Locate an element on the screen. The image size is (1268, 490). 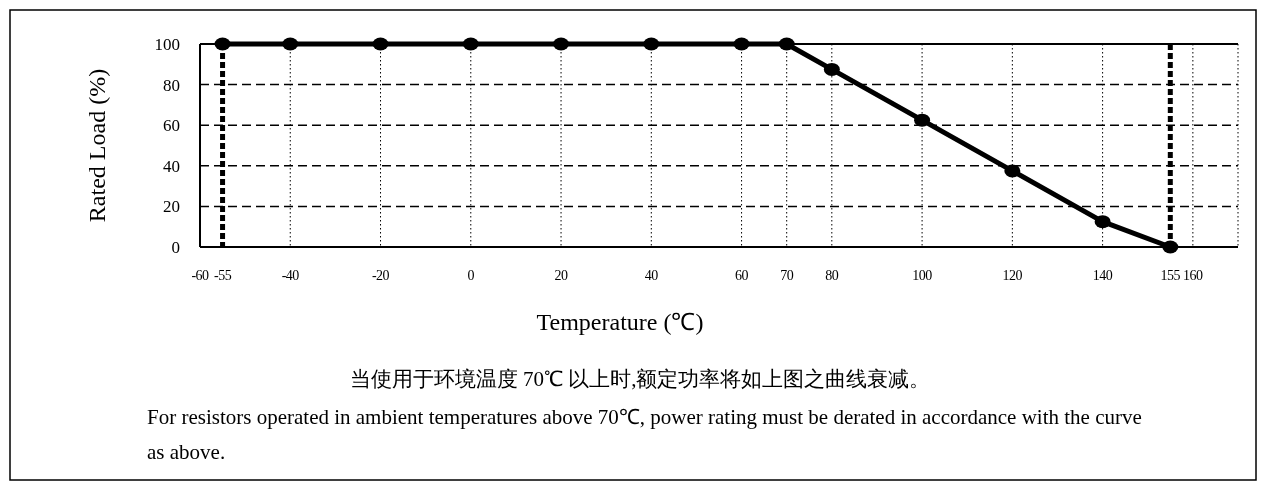
x-tick-label: -20 is located at coordinates (380, 275).